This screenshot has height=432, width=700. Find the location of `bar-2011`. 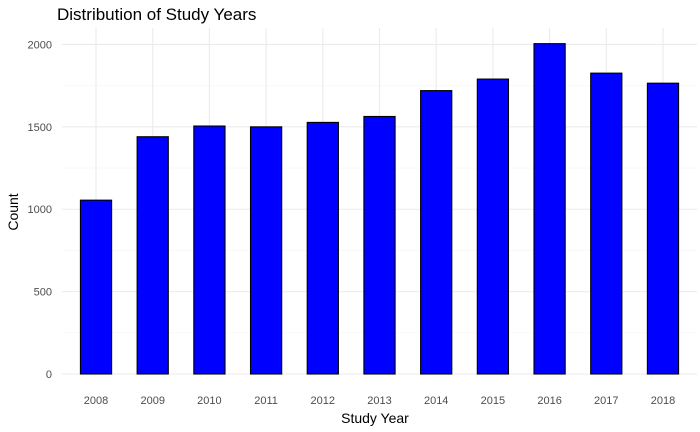

bar-2011 is located at coordinates (266, 250).